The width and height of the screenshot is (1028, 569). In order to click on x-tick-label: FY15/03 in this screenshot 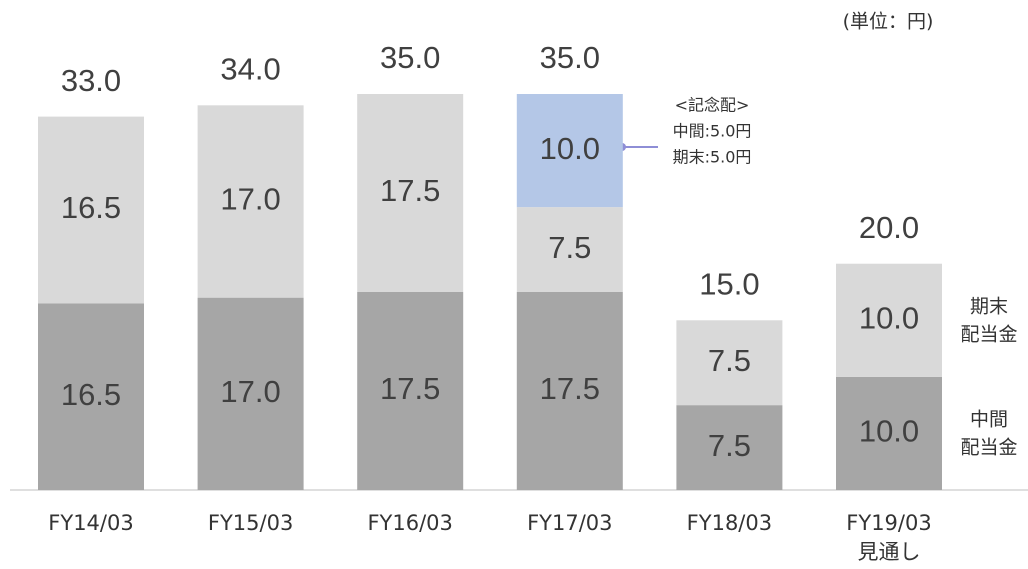, I will do `click(250, 523)`.